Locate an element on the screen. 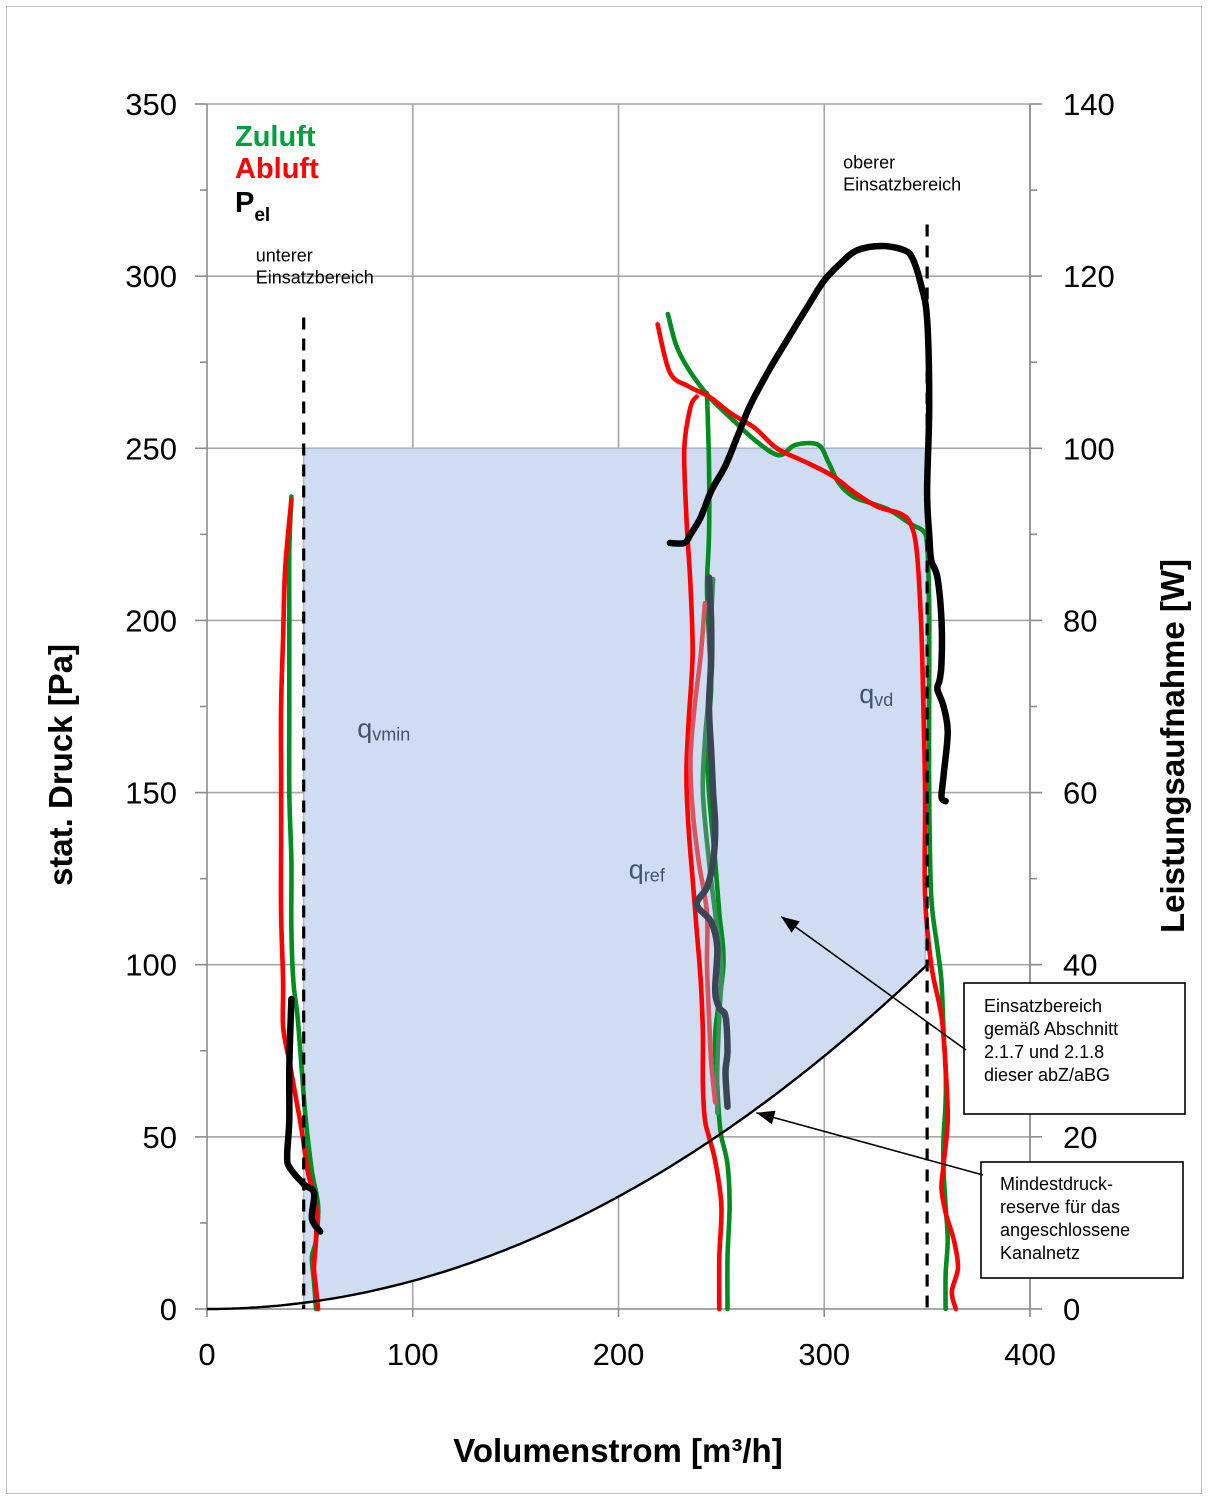 The height and width of the screenshot is (1502, 1210). x-tick-label: 0 is located at coordinates (206, 1354).